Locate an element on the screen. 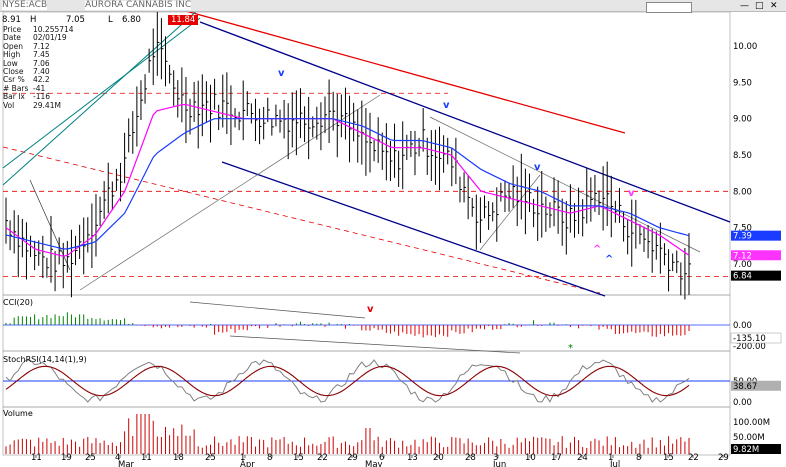 This screenshot has height=467, width=786. cci-axis-label: -200.00 is located at coordinates (749, 347).